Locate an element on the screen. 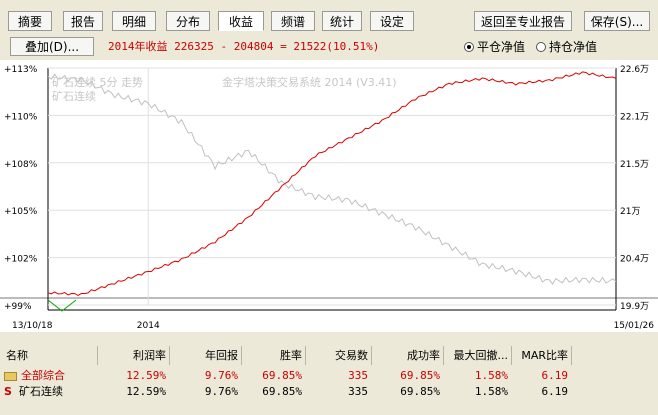 This screenshot has width=658, height=415. tab-settings: 设定 is located at coordinates (392, 21).